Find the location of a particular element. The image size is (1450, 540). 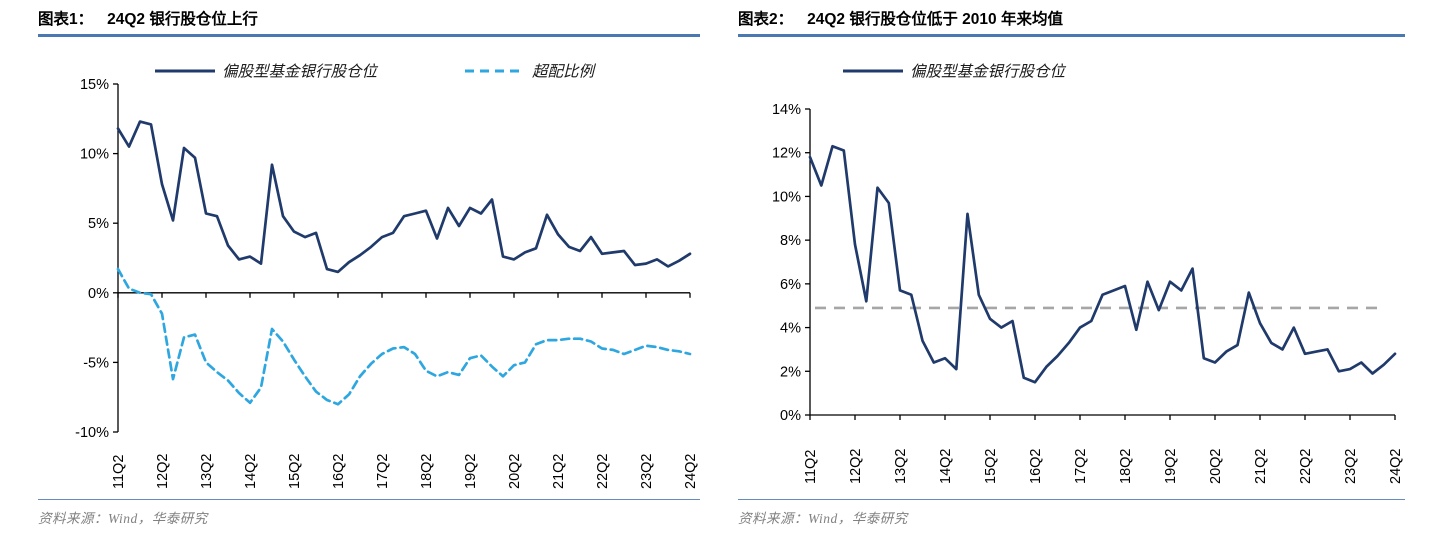

y-tick-label: 4% is located at coordinates (790, 328).